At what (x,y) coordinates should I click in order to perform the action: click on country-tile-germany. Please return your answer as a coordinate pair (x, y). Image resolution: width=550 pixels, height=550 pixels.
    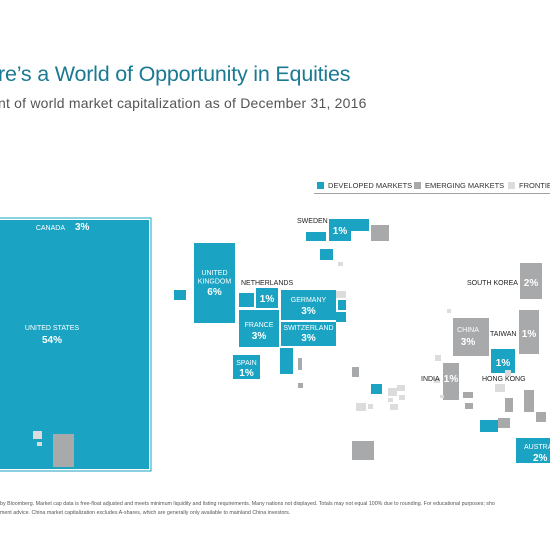
    Looking at the image, I should click on (308, 305).